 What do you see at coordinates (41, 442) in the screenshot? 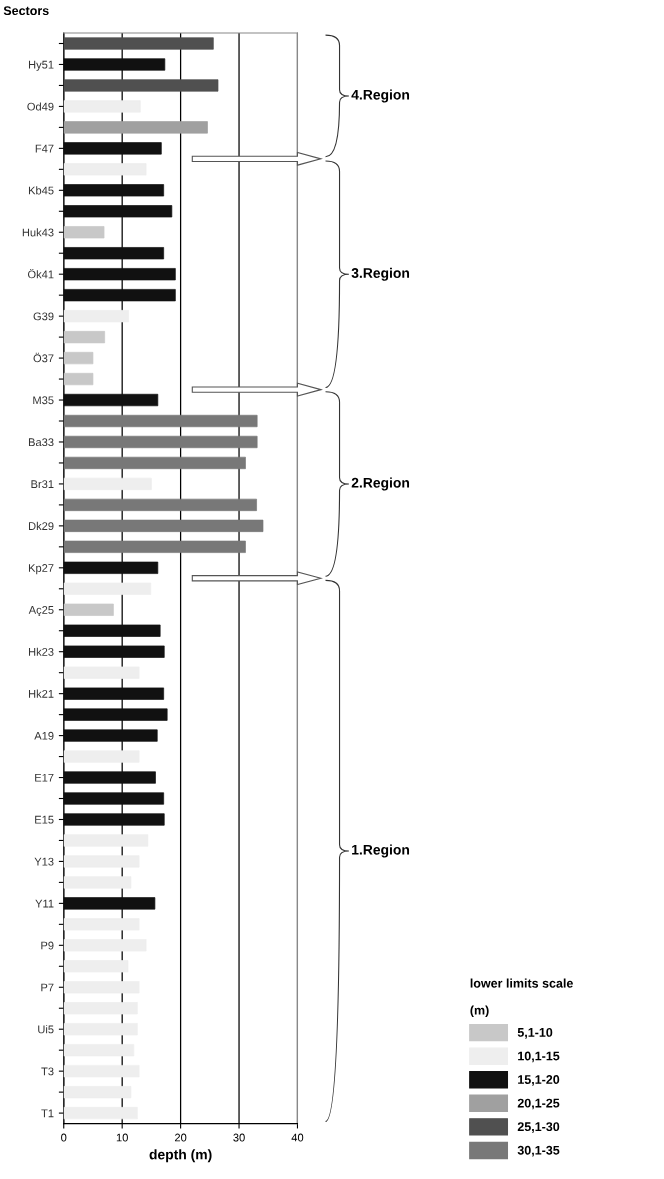
I see `y-tick-label: Ba33` at bounding box center [41, 442].